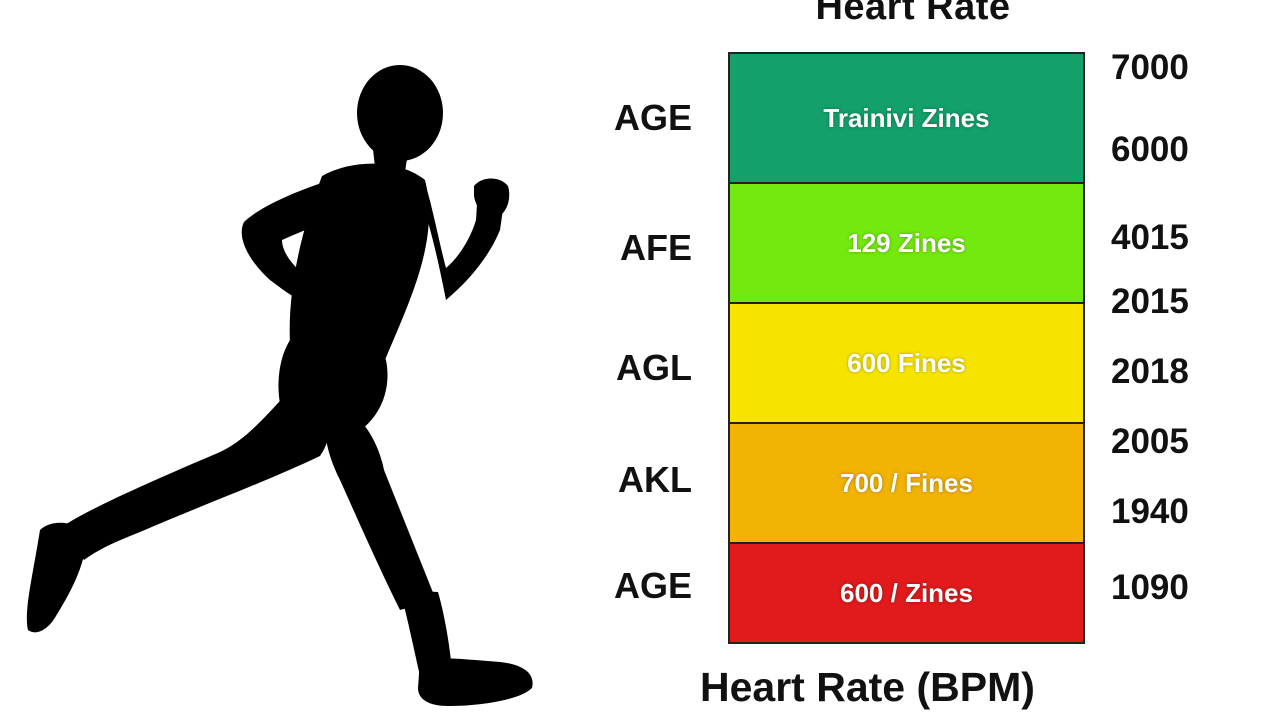  I want to click on bpm-label: 2005, so click(1150, 441).